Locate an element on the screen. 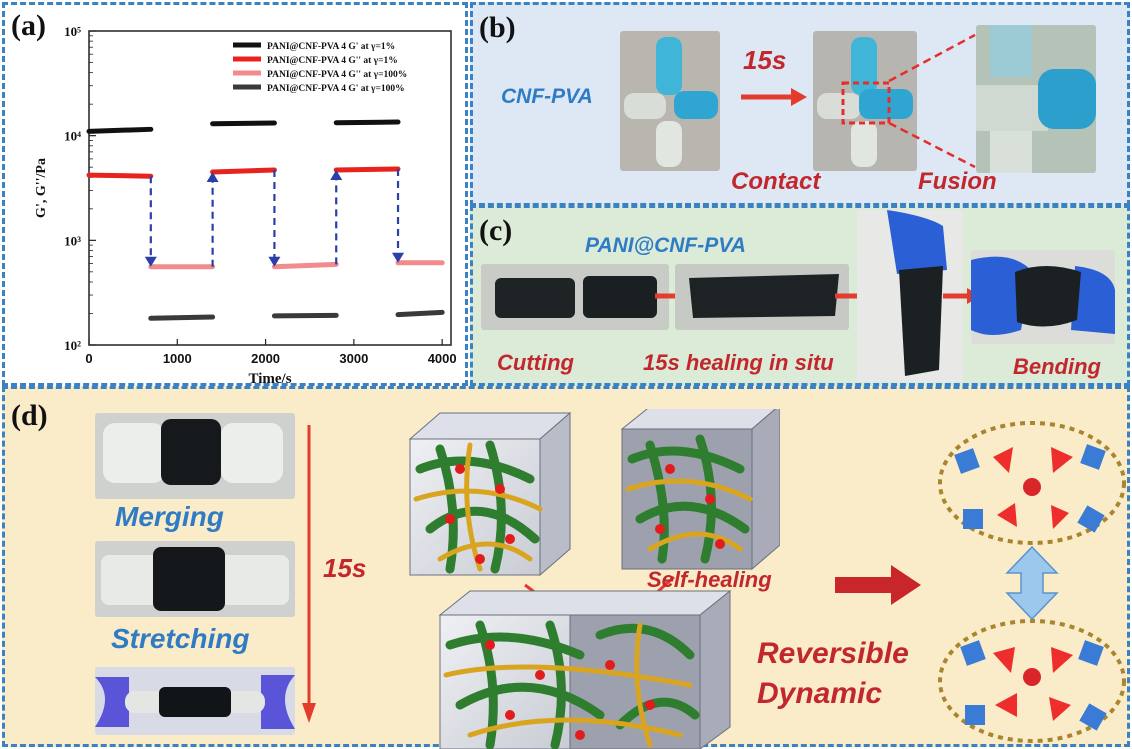 The width and height of the screenshot is (1132, 749). panel-label-b: (b) is located at coordinates (497, 27).